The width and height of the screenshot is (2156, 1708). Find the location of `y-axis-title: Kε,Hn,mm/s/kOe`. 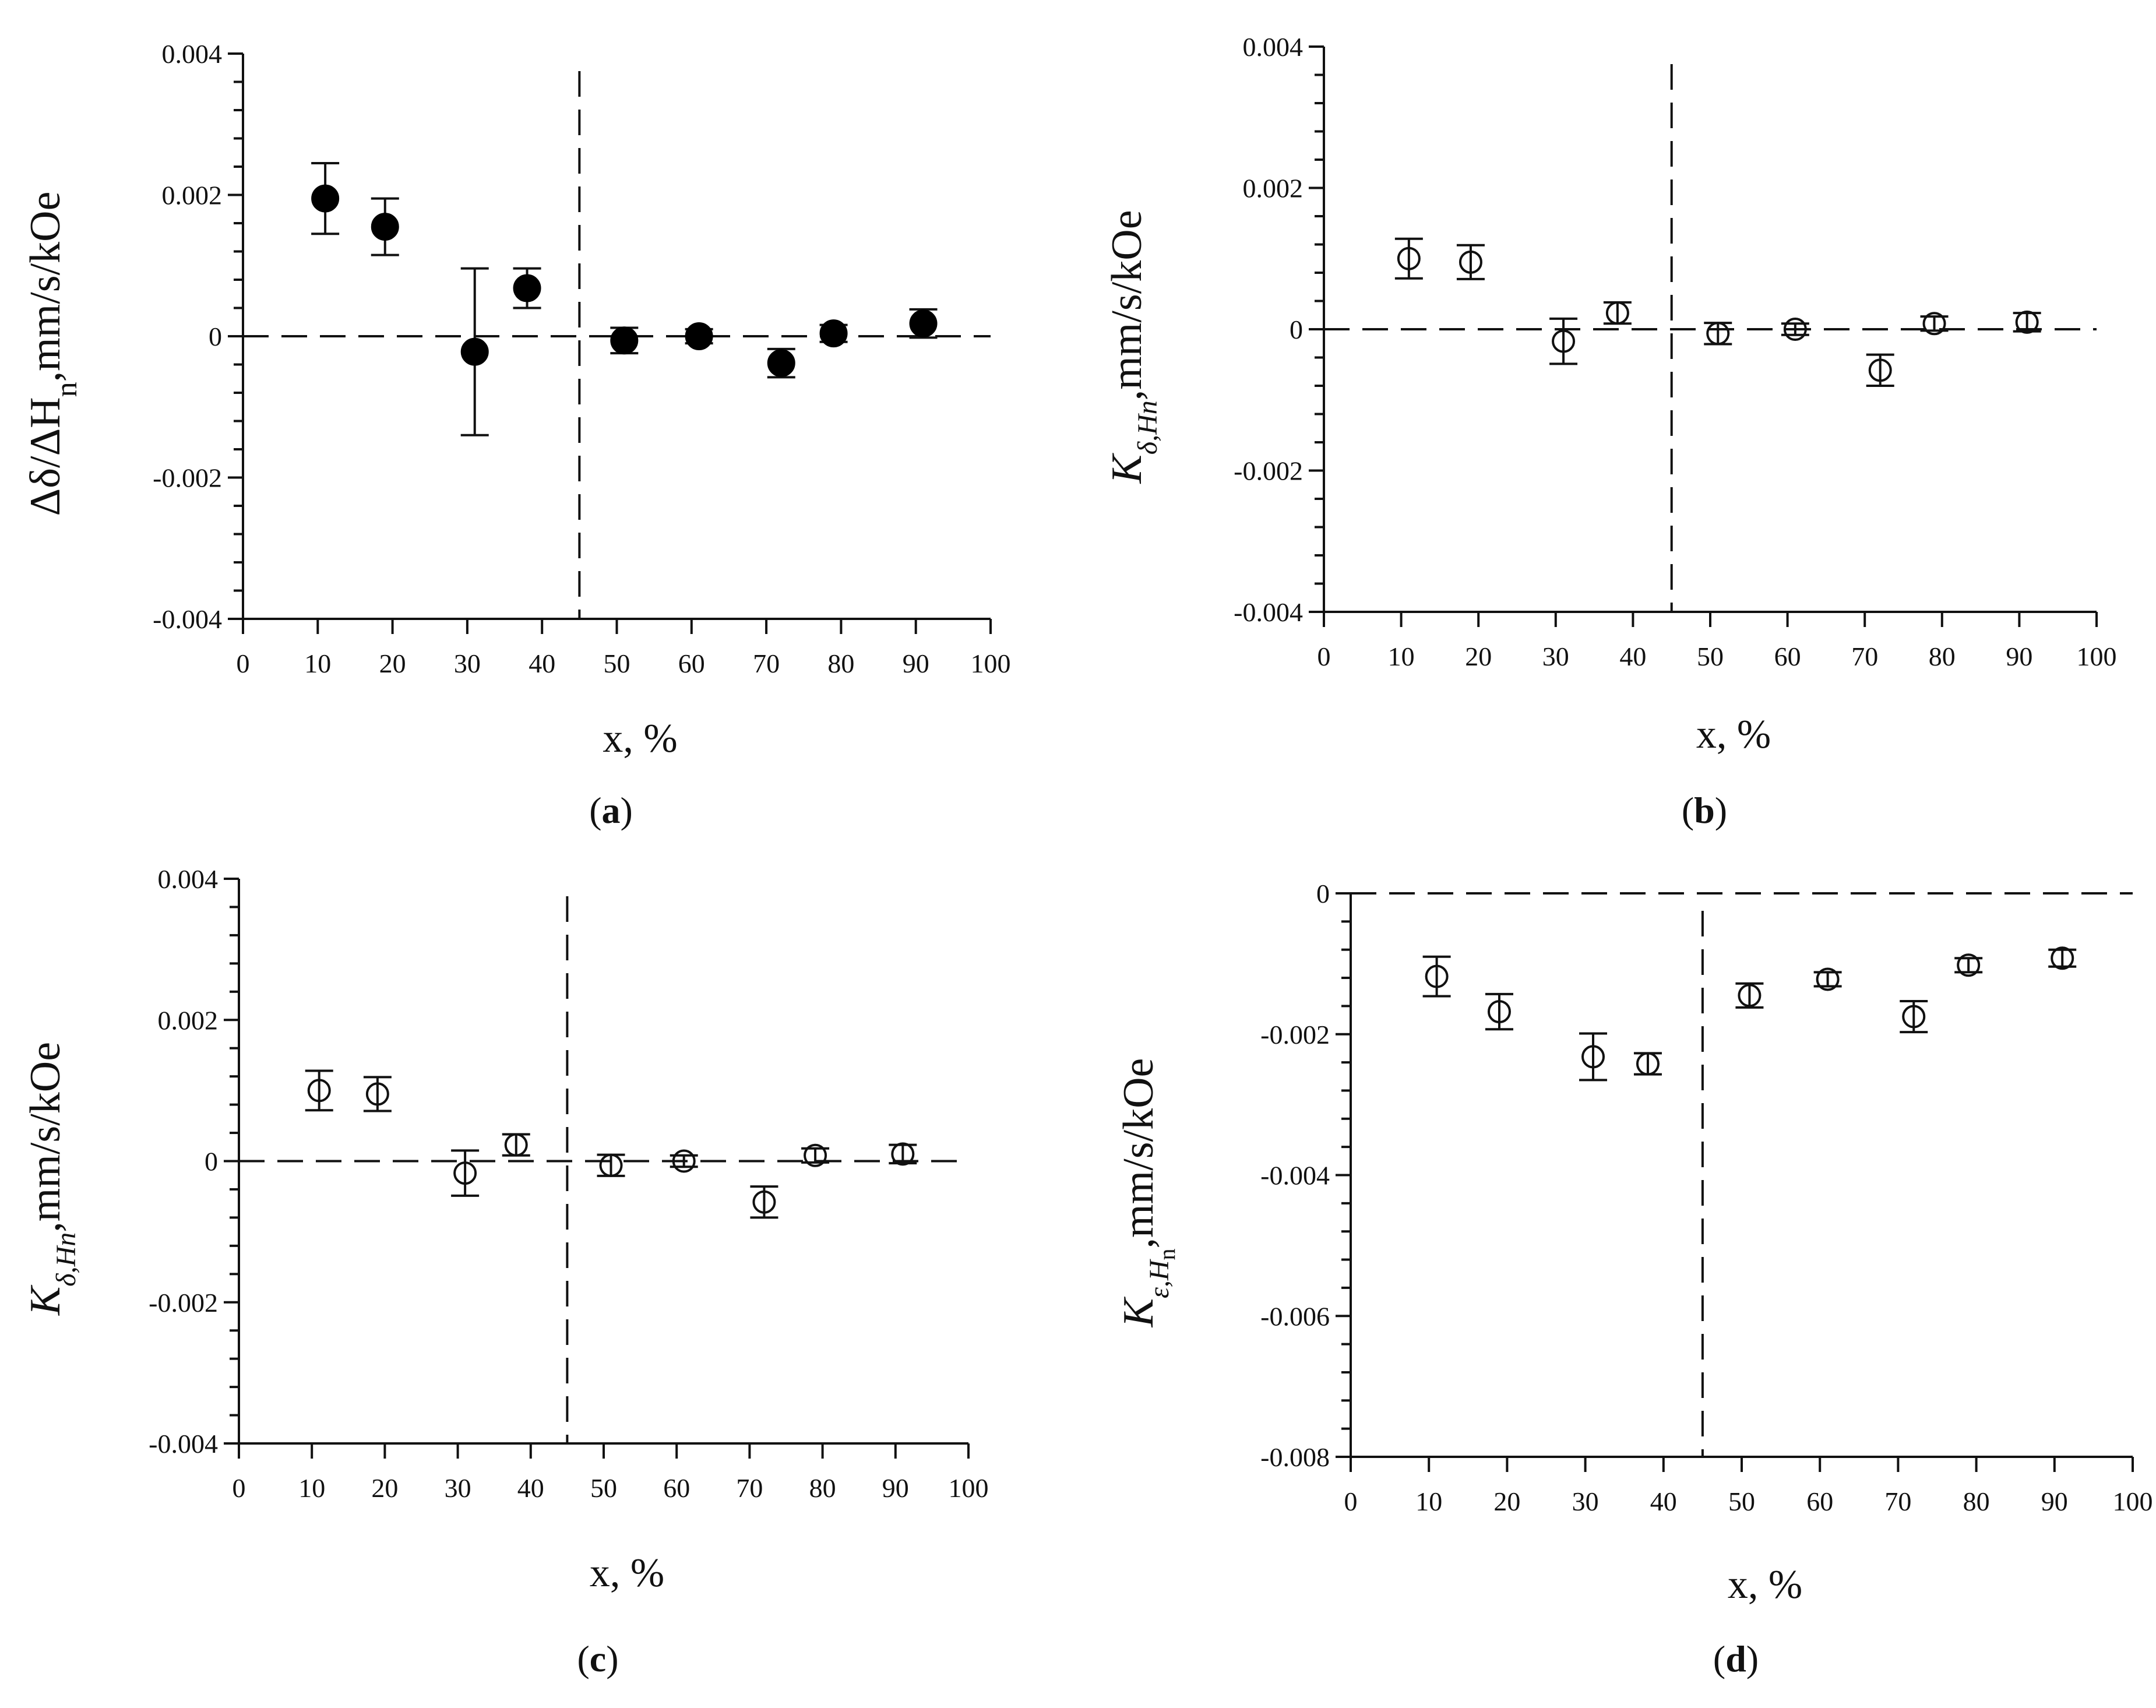

y-axis-title: Kε,Hn,mm/s/kOe is located at coordinates (1147, 1193).